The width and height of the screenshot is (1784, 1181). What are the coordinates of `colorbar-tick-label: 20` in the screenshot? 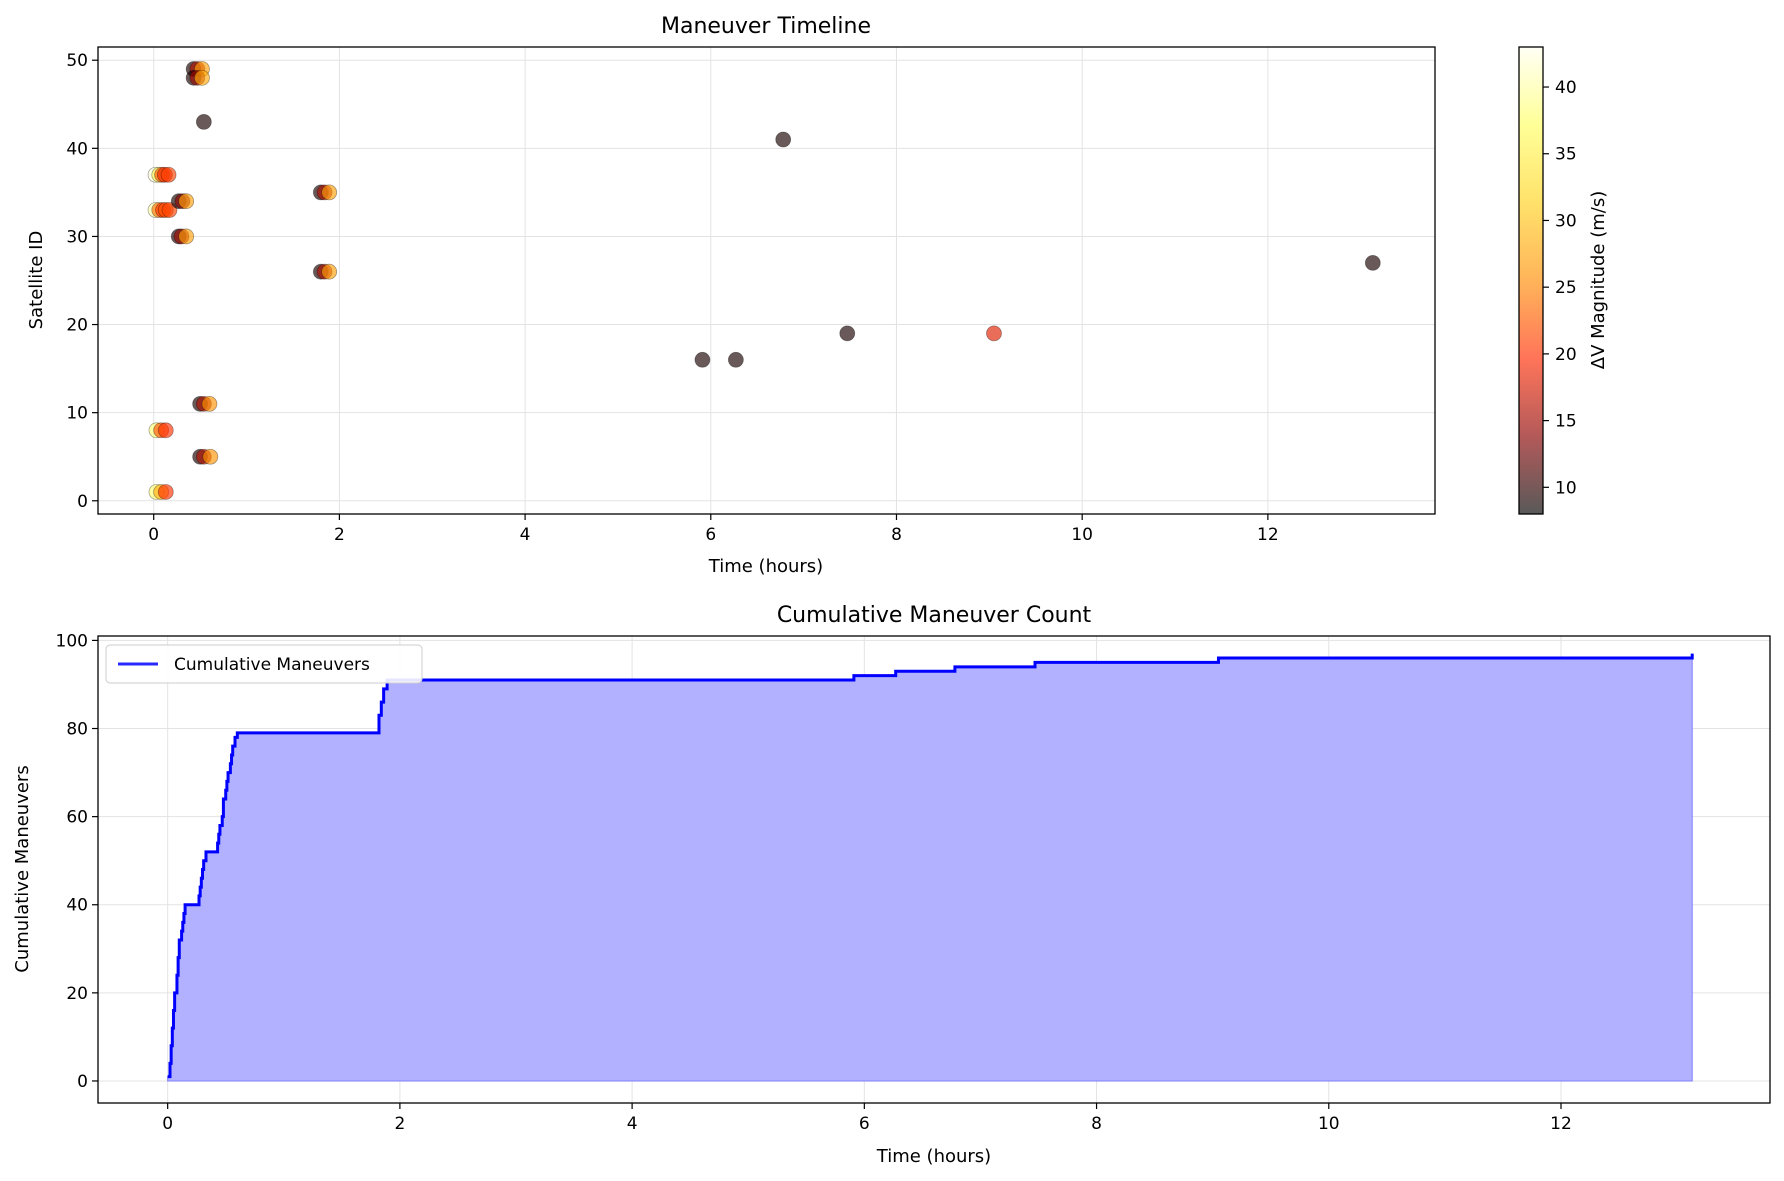 It's located at (1566, 355).